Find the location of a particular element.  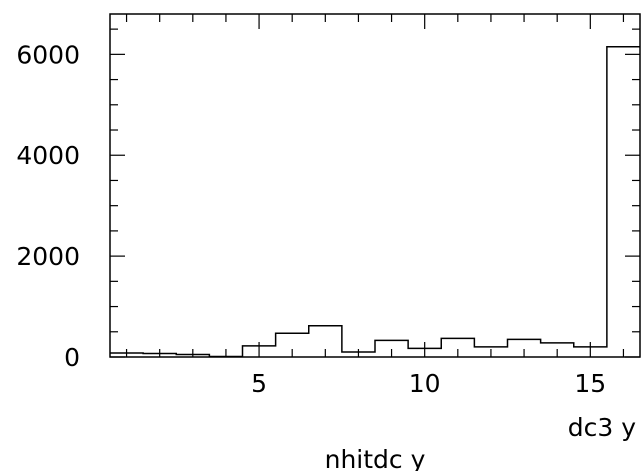

x-tick-label: 5 is located at coordinates (259, 383).